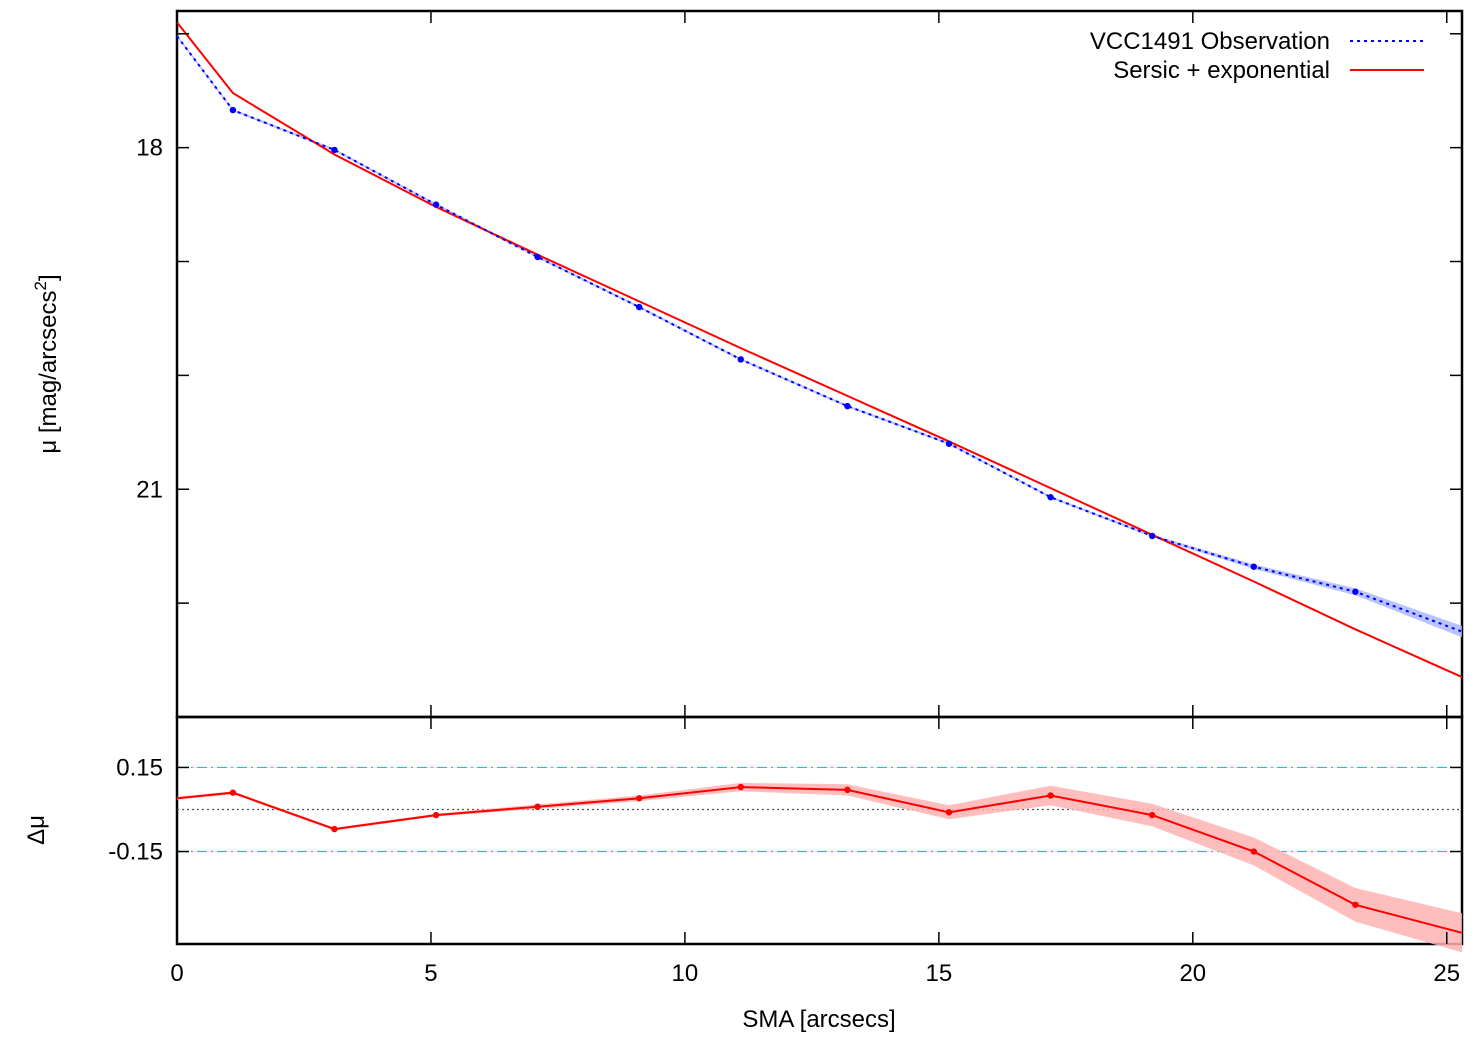 Image resolution: width=1482 pixels, height=1044 pixels. Describe the element at coordinates (1446, 973) in the screenshot. I see `x-tick-label: 25` at that location.